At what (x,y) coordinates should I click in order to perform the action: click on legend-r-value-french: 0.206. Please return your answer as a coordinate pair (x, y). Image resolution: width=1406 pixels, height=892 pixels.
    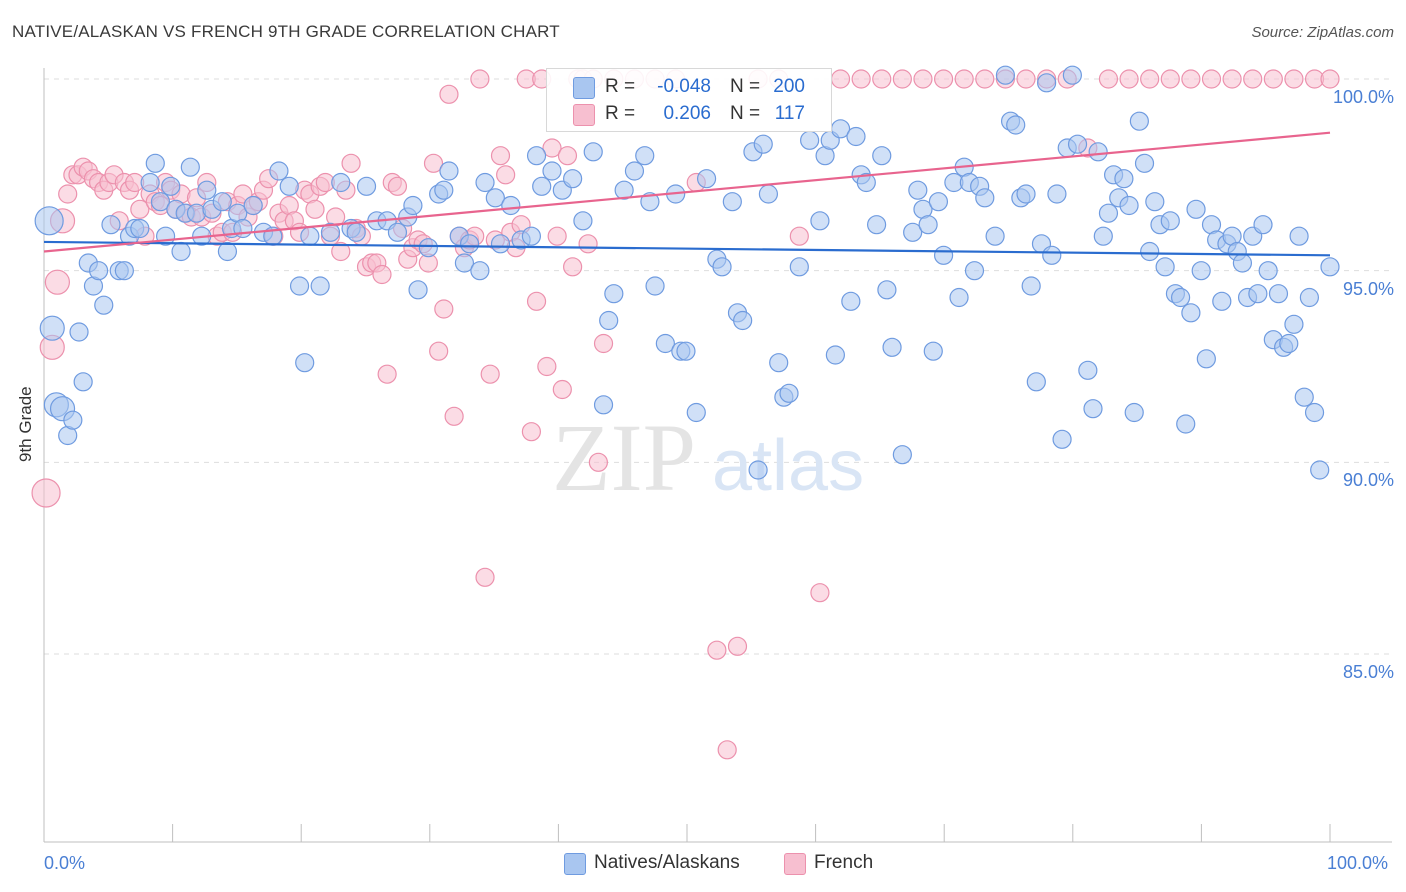
    Looking at the image, I should click on (687, 113).